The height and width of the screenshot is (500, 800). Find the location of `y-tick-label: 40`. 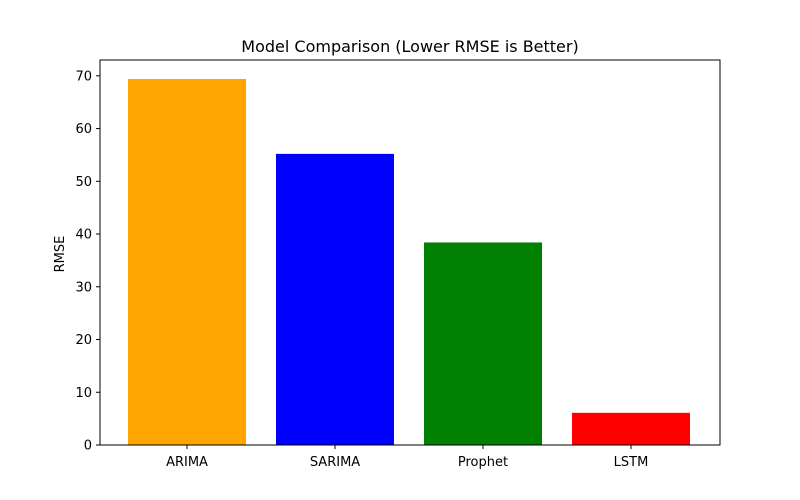

y-tick-label: 40 is located at coordinates (83, 235).